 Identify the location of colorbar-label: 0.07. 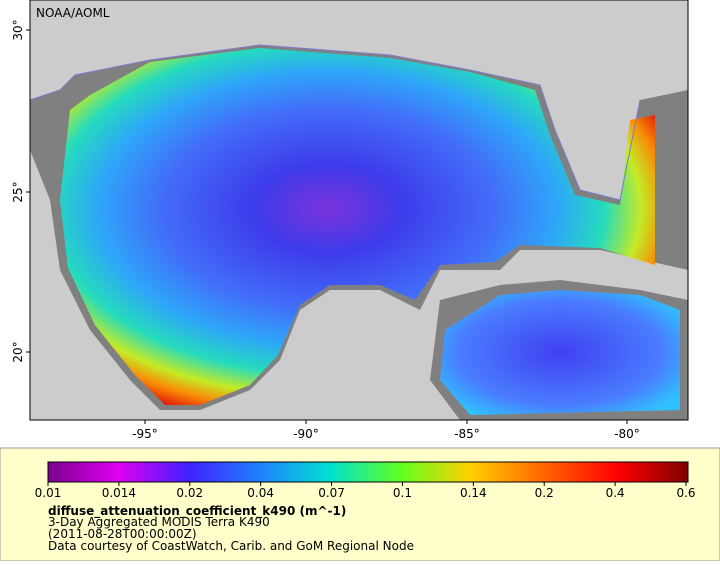
(331, 493).